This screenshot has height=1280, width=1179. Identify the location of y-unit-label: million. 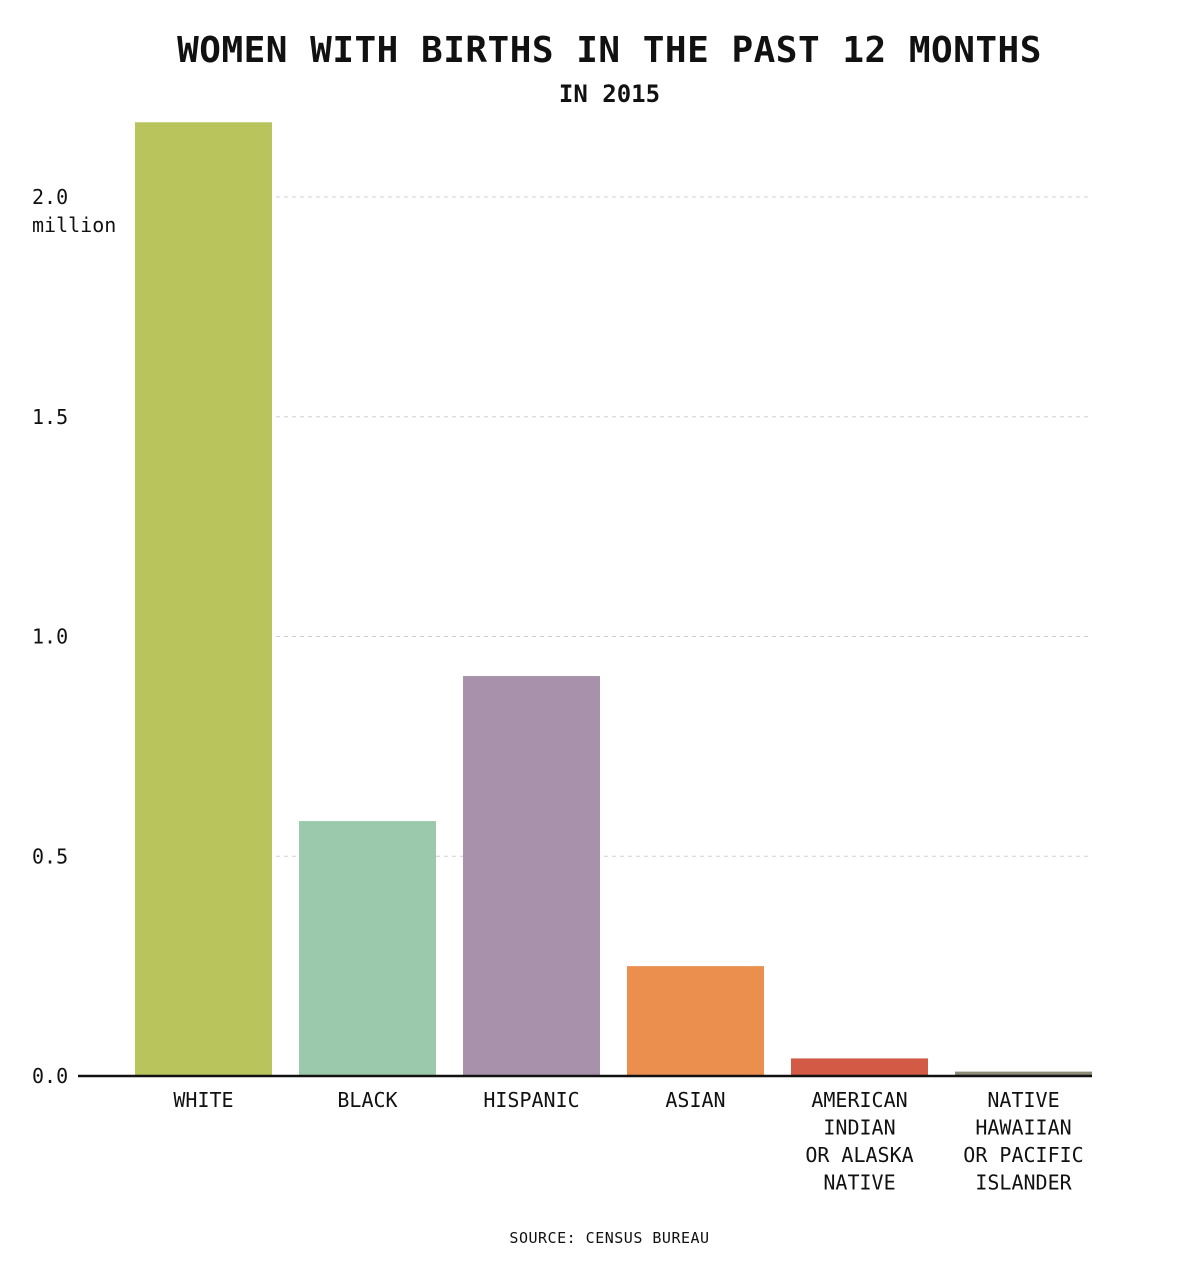
(74, 225).